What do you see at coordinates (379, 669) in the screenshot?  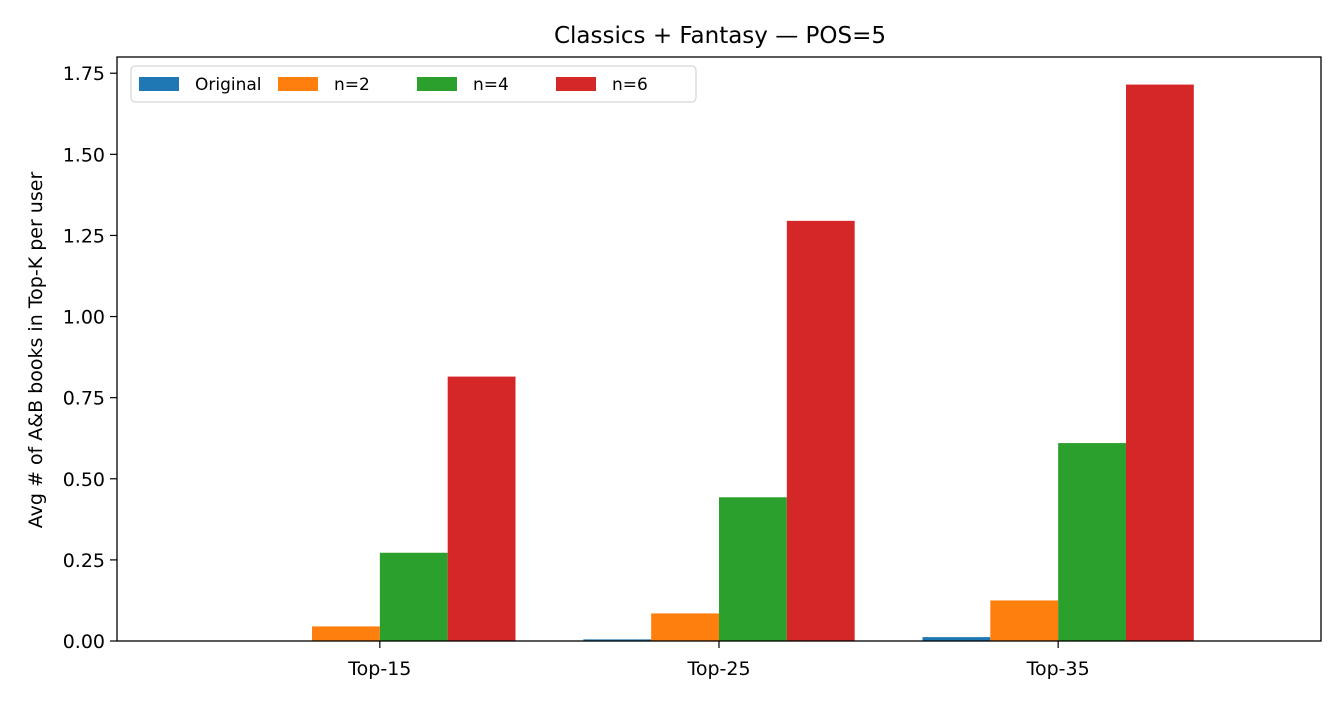 I see `x-tick-label: Top-15` at bounding box center [379, 669].